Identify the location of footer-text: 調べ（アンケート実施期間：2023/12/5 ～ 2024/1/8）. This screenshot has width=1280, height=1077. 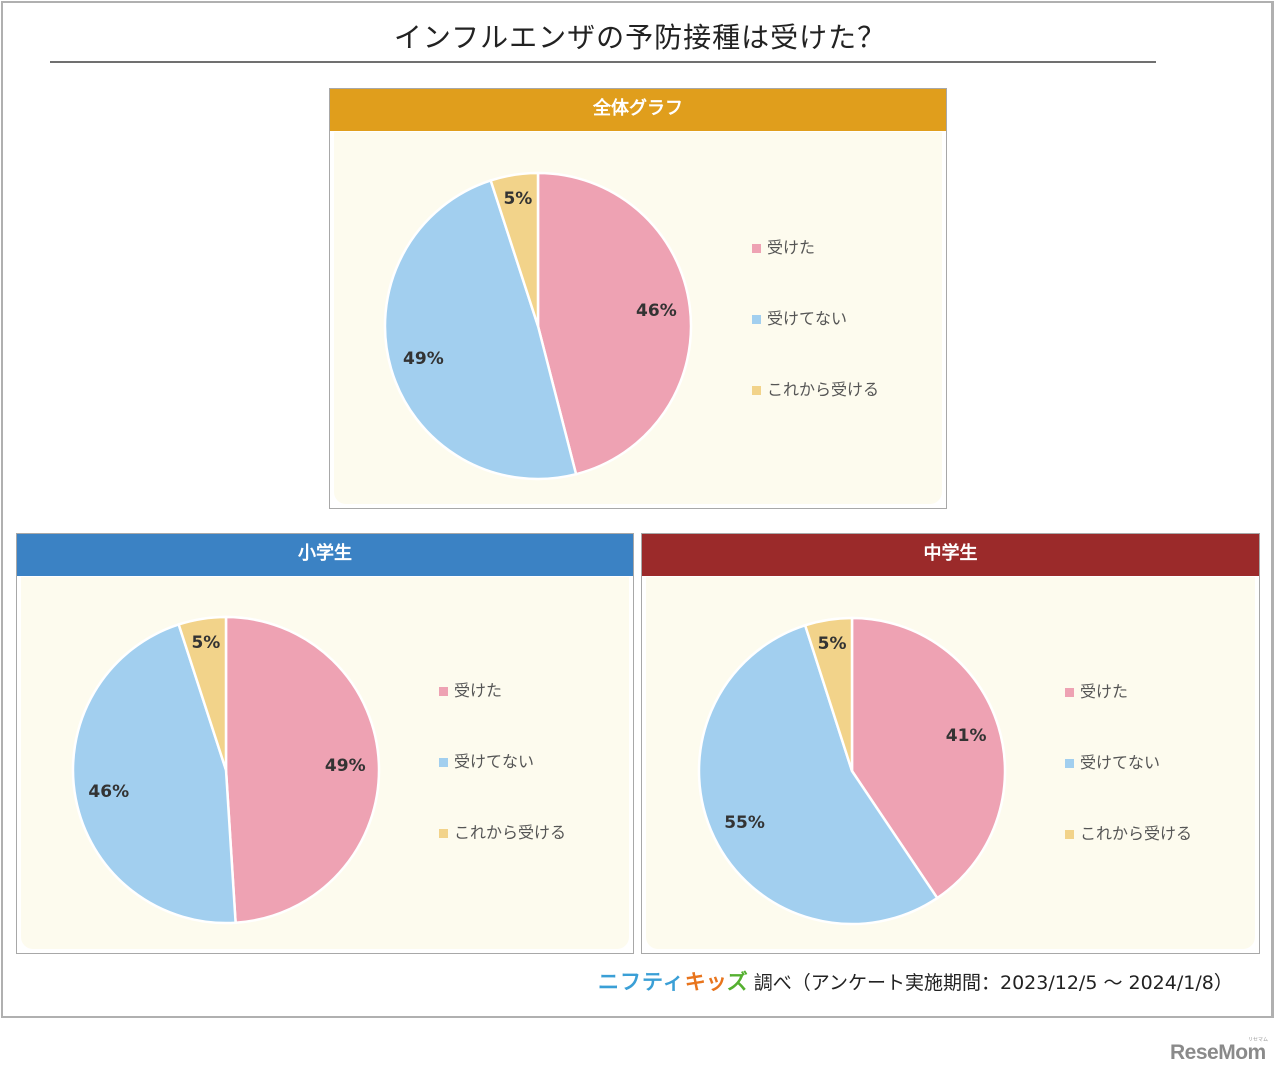
(993, 983).